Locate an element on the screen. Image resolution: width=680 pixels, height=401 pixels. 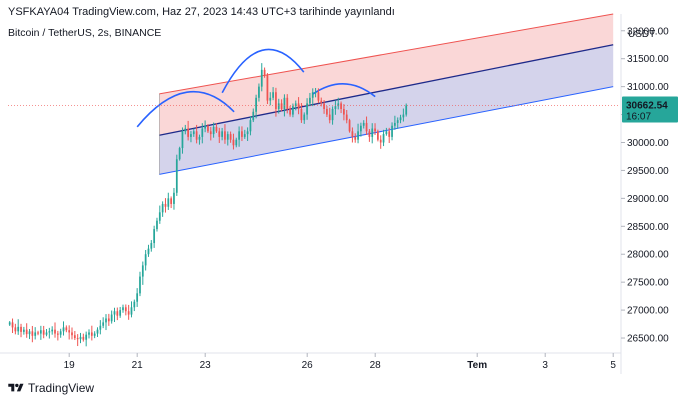
channel-upper-line is located at coordinates (386, 54).